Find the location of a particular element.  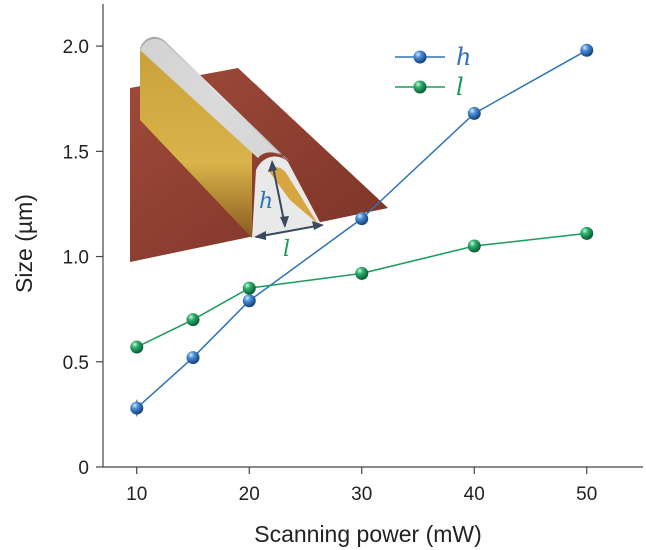

inset-ridge-side is located at coordinates (196, 144).